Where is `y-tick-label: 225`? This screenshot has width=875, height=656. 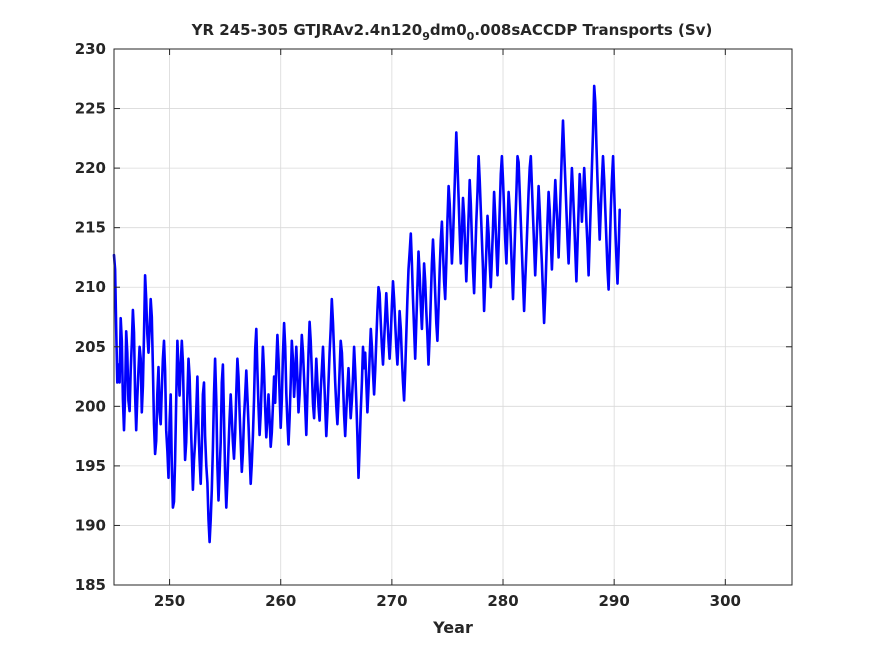
y-tick-label: 225 is located at coordinates (90, 109).